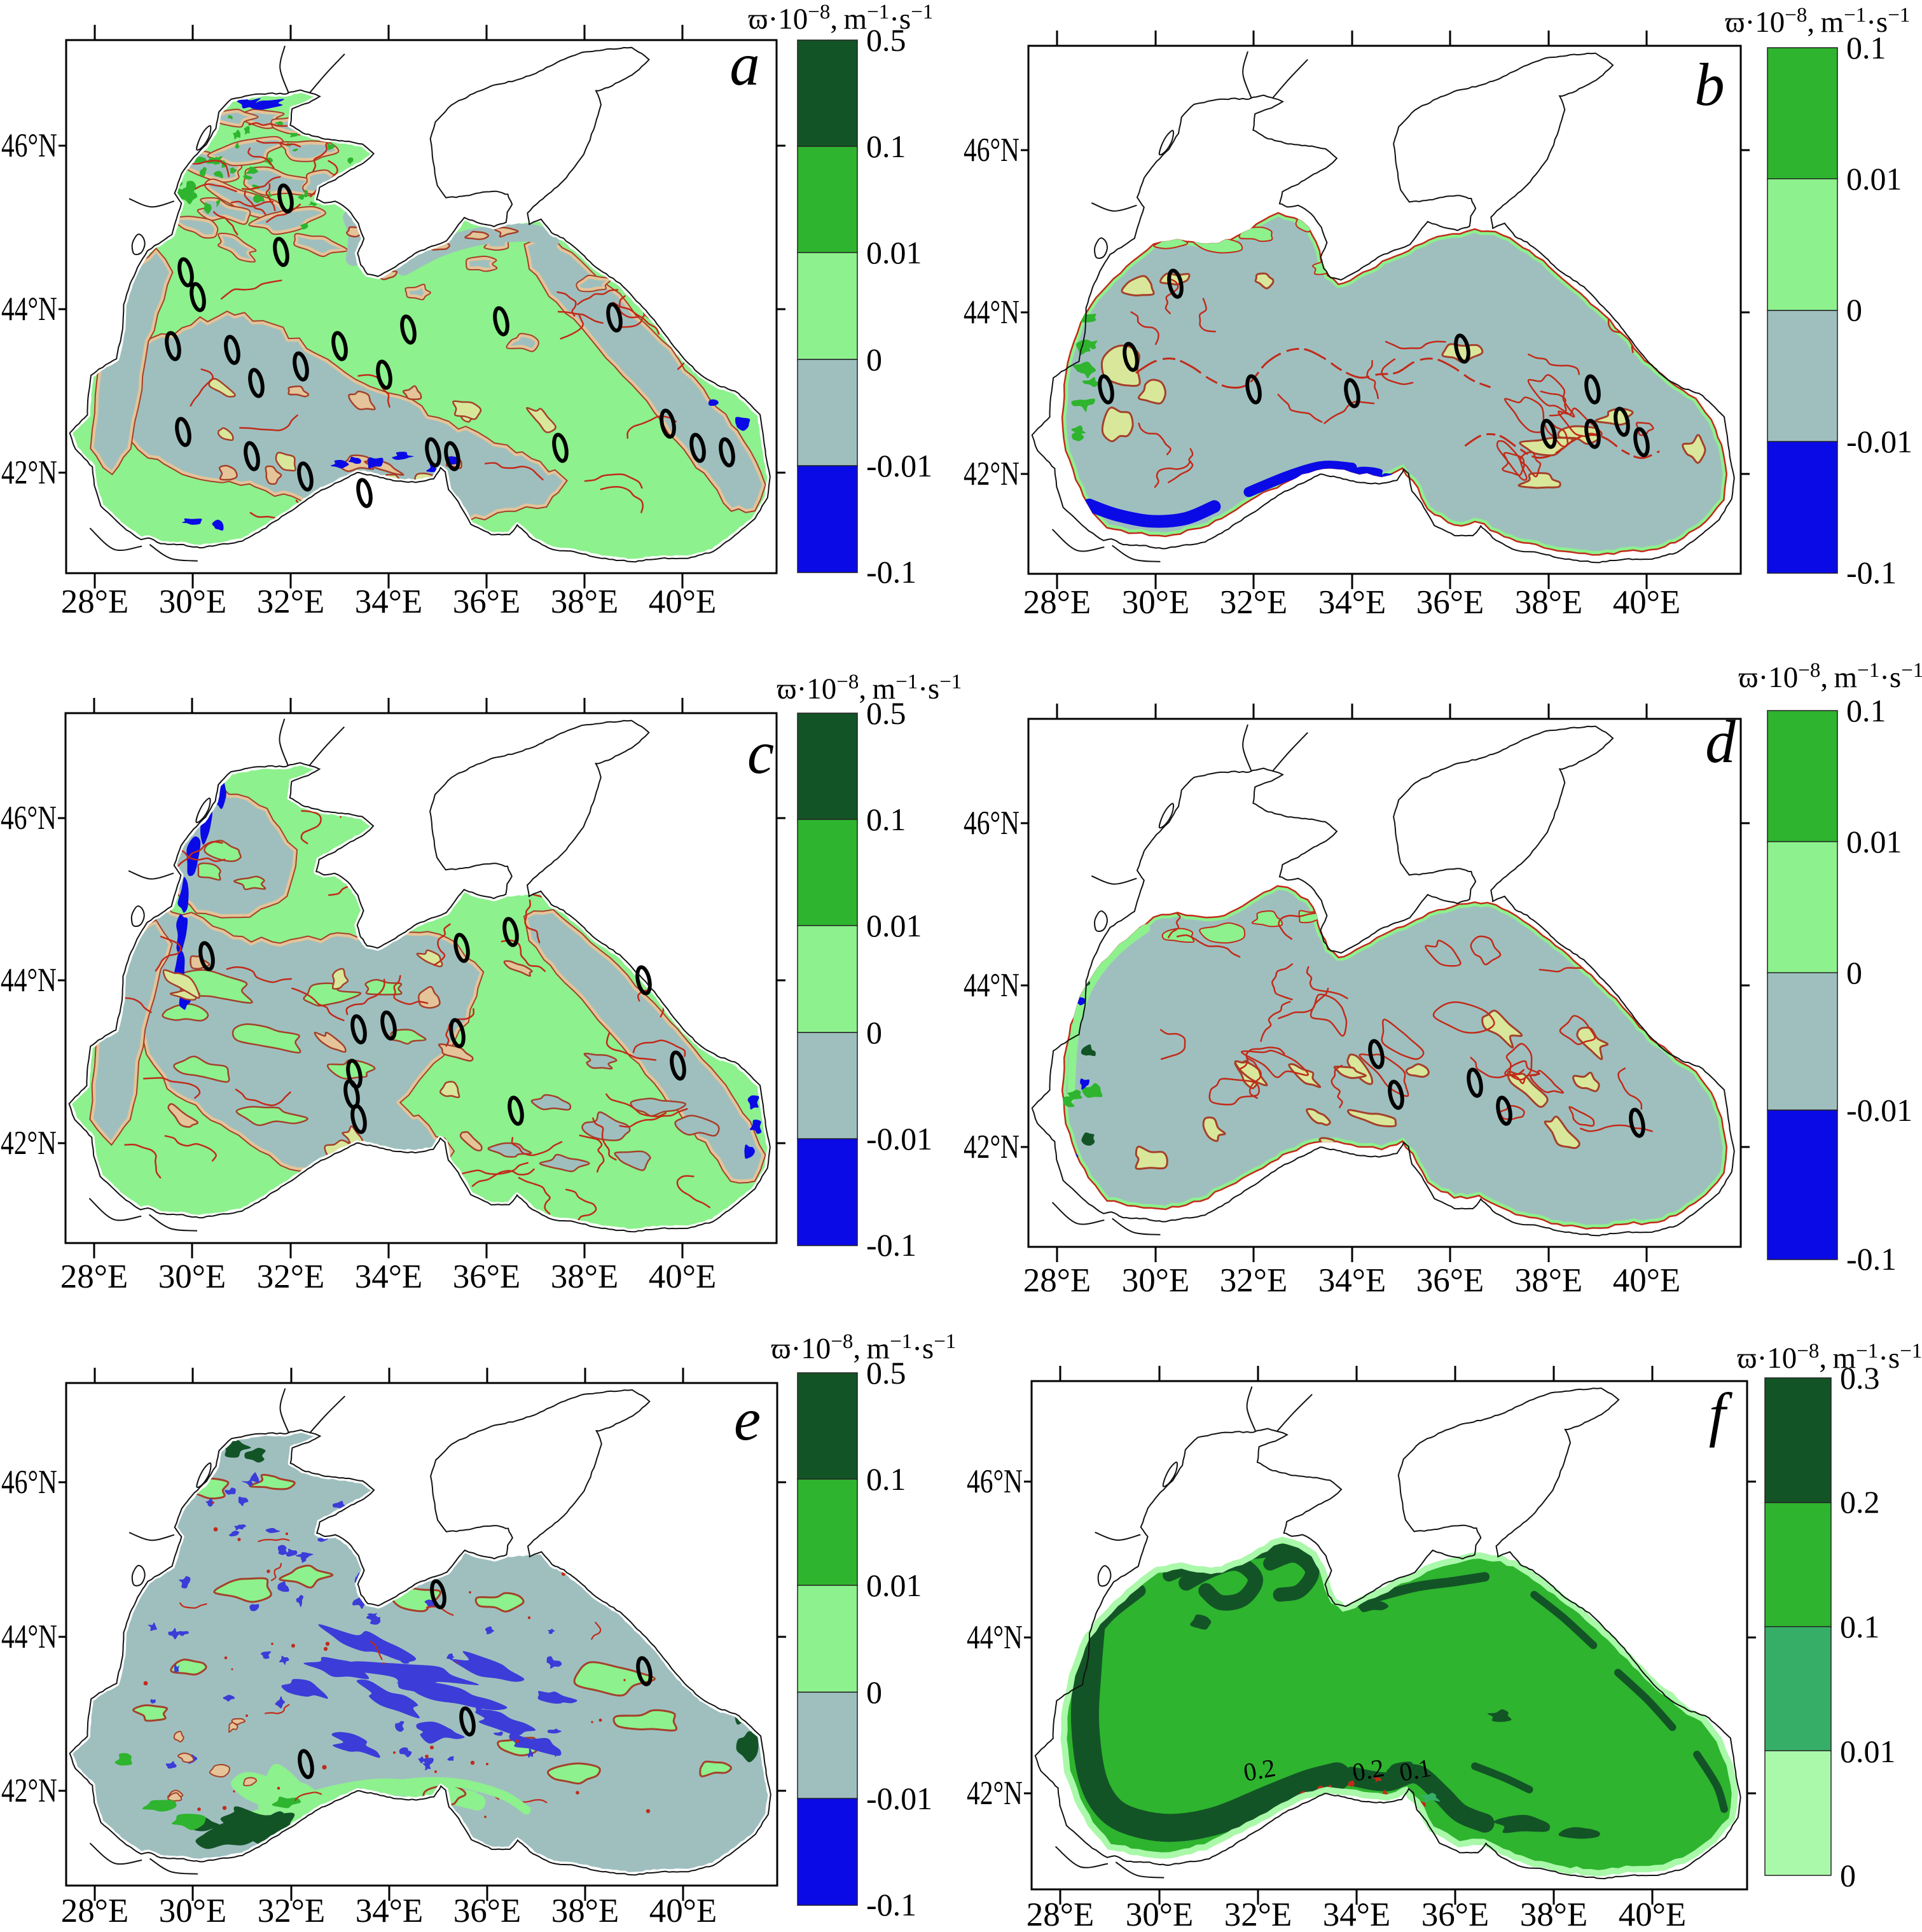  I want to click on svg-text: d, so click(1720, 741).